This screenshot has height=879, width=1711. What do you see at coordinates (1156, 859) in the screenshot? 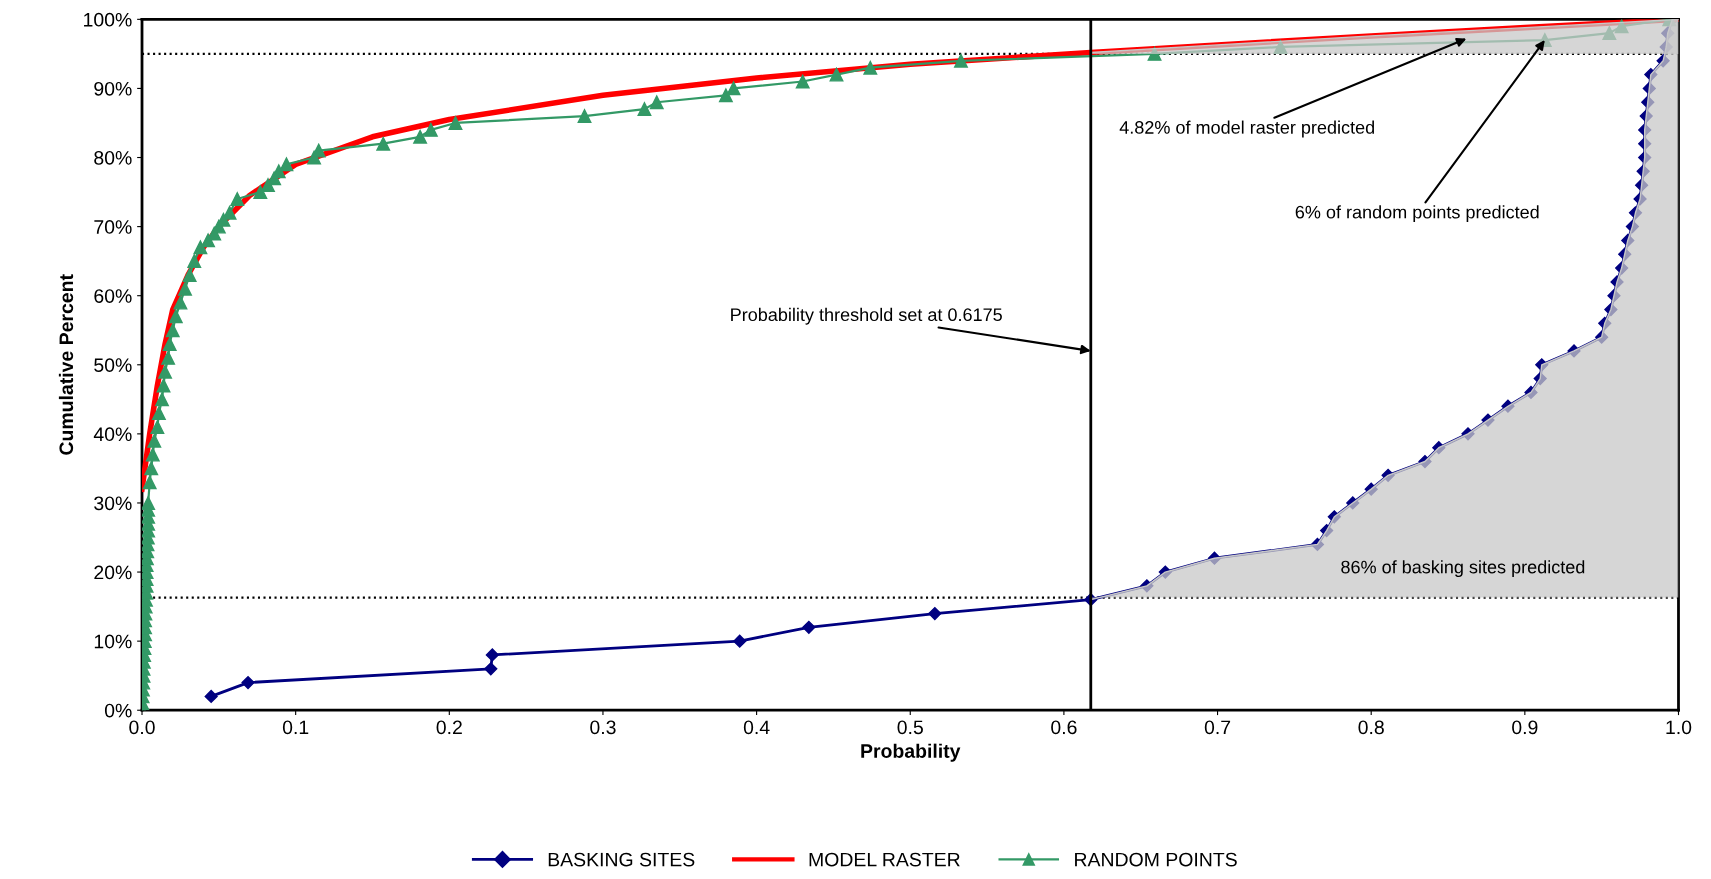
I see `legend-label: RANDOM POINTS` at bounding box center [1156, 859].